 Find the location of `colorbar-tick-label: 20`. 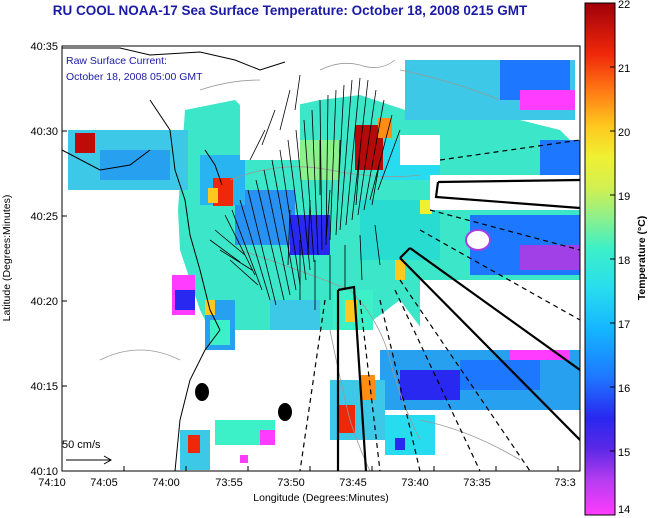

colorbar-tick-label: 20 is located at coordinates (624, 133).